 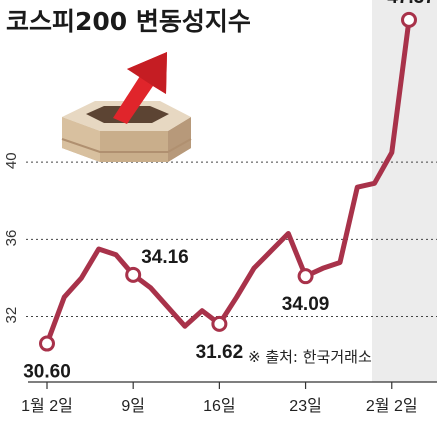 I want to click on x-tick-label: 2월 2일, so click(x=392, y=406).